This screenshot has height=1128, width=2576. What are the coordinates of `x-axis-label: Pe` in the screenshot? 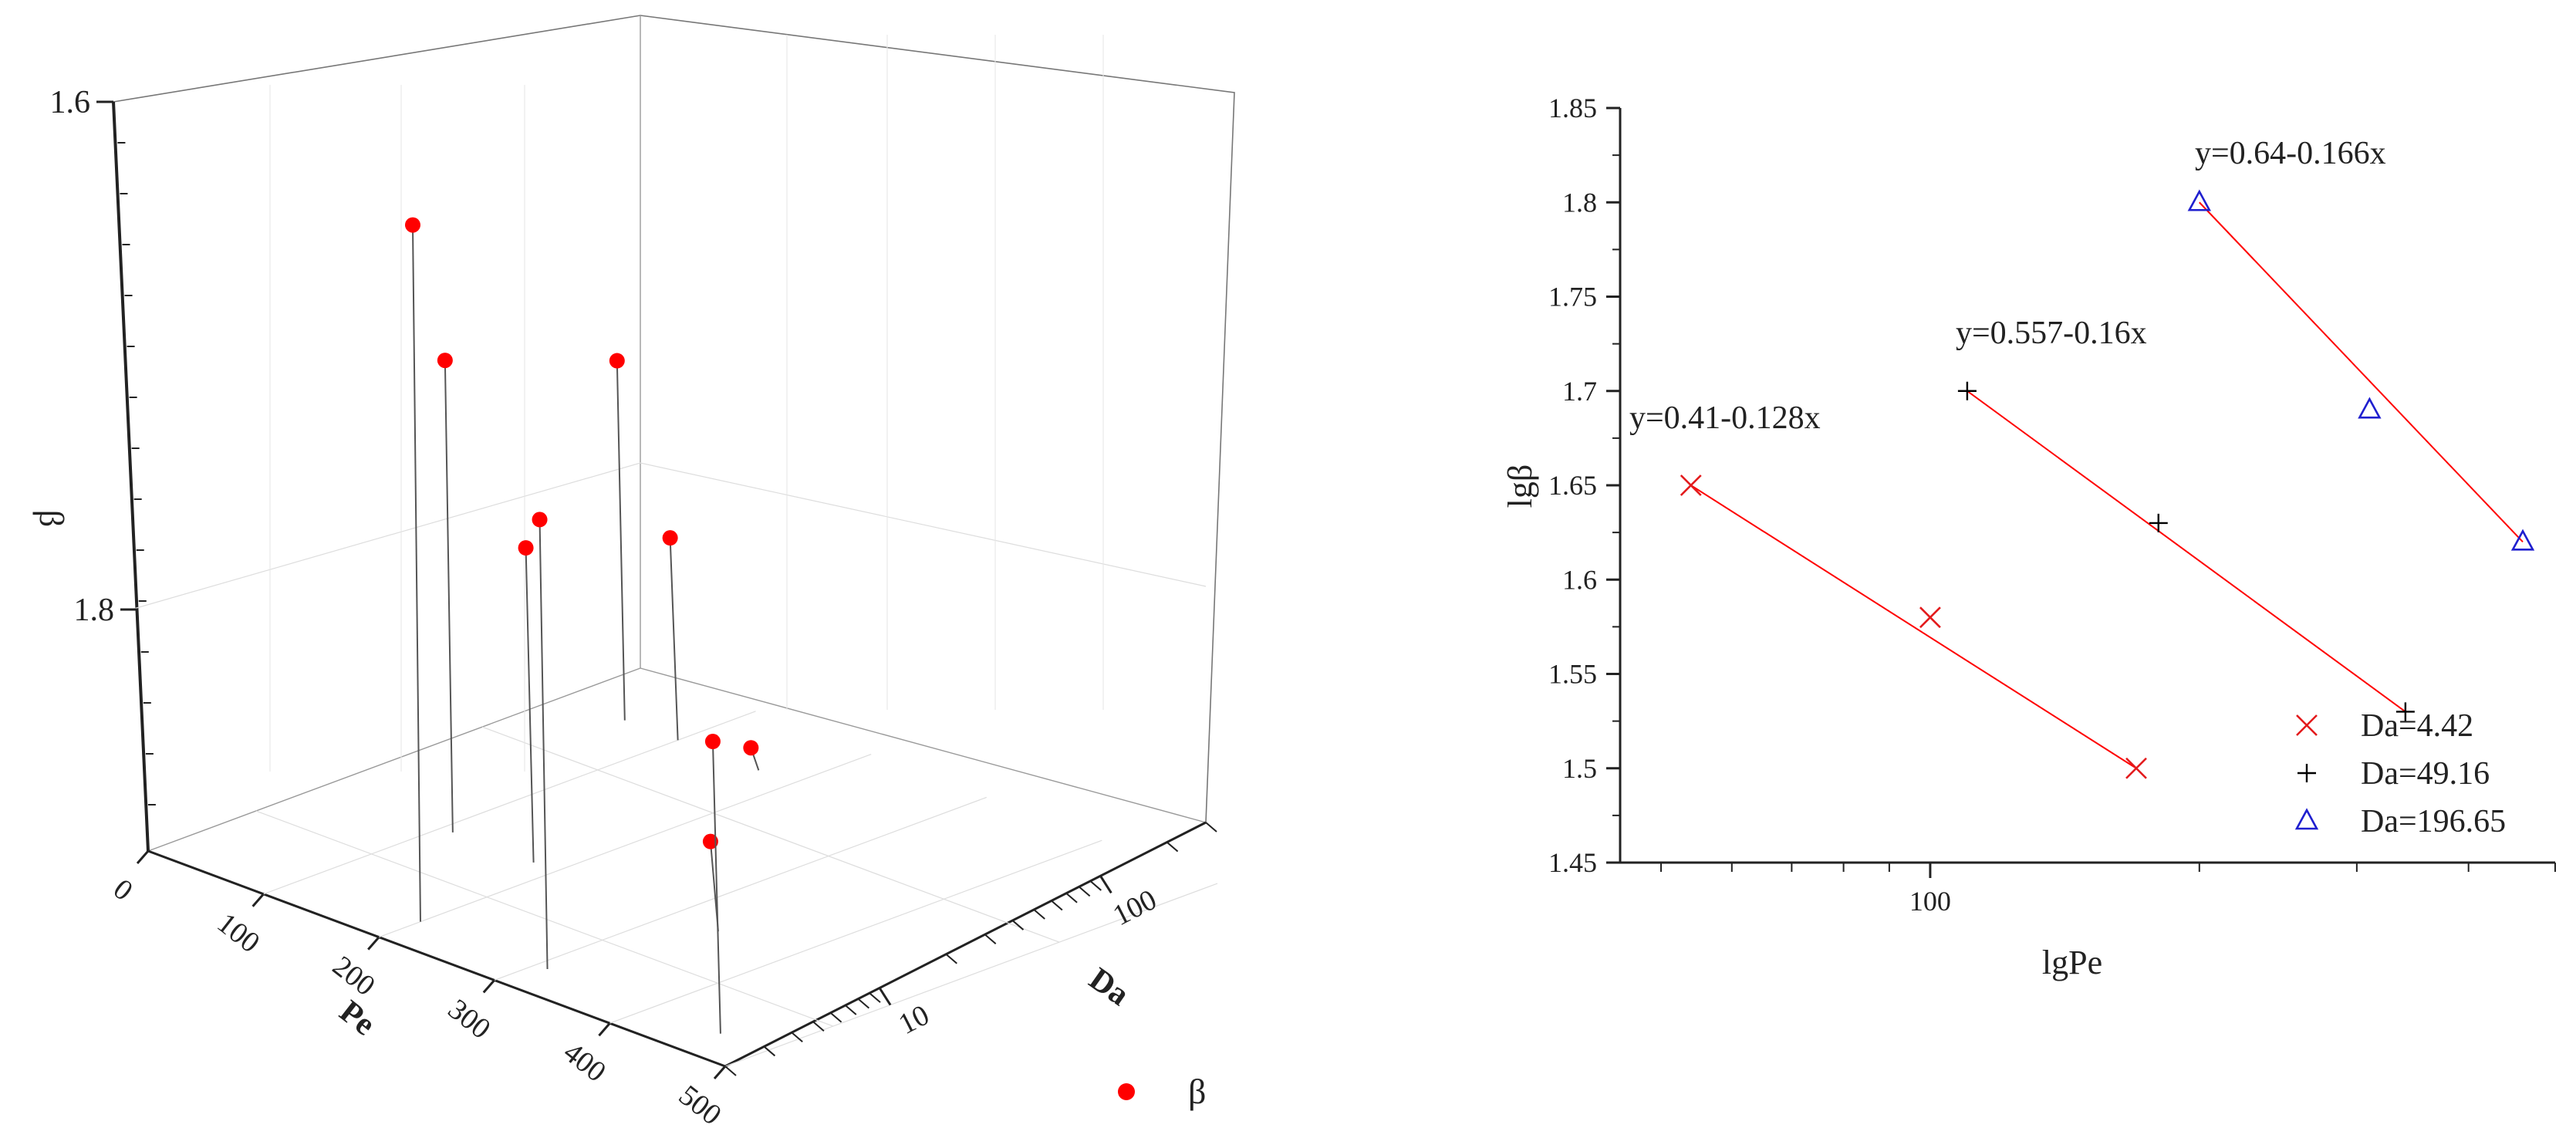 It's located at (357, 1018).